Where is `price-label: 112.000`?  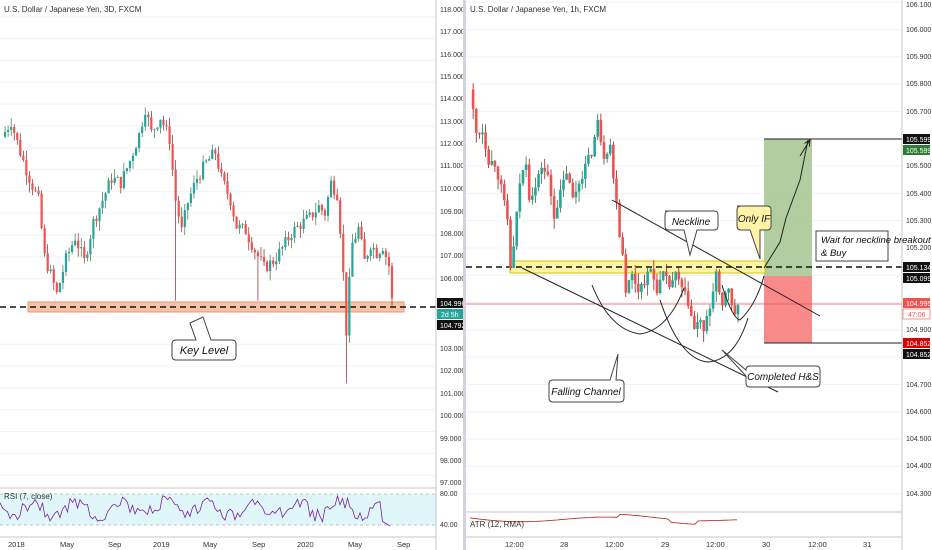
price-label: 112.000 is located at coordinates (452, 144).